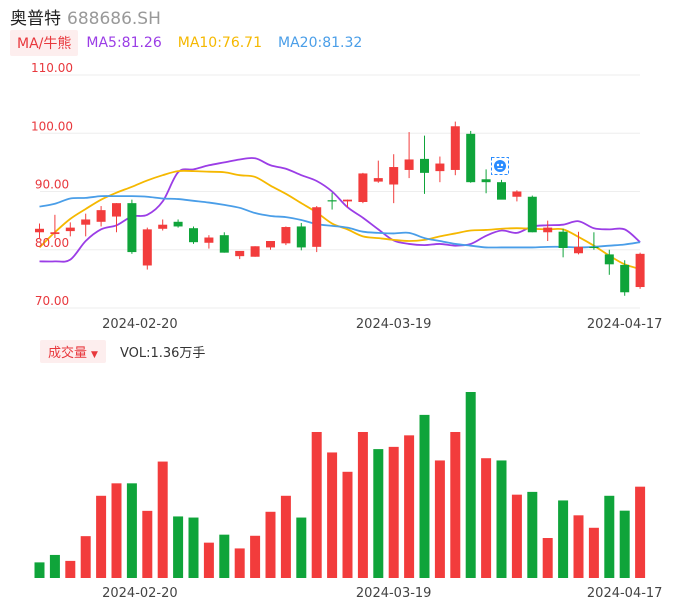  Describe the element at coordinates (52, 301) in the screenshot. I see `y-tick-label: 70.00` at that location.